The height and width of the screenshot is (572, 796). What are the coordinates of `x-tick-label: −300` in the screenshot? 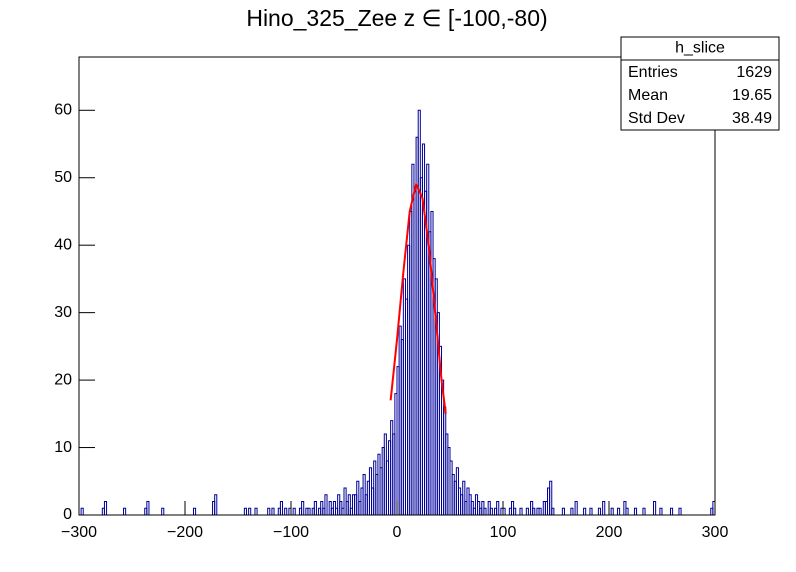 It's located at (79, 532).